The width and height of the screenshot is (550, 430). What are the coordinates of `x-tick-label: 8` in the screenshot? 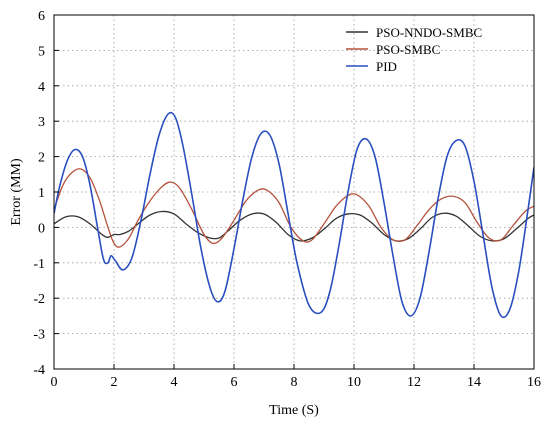 It's located at (294, 382).